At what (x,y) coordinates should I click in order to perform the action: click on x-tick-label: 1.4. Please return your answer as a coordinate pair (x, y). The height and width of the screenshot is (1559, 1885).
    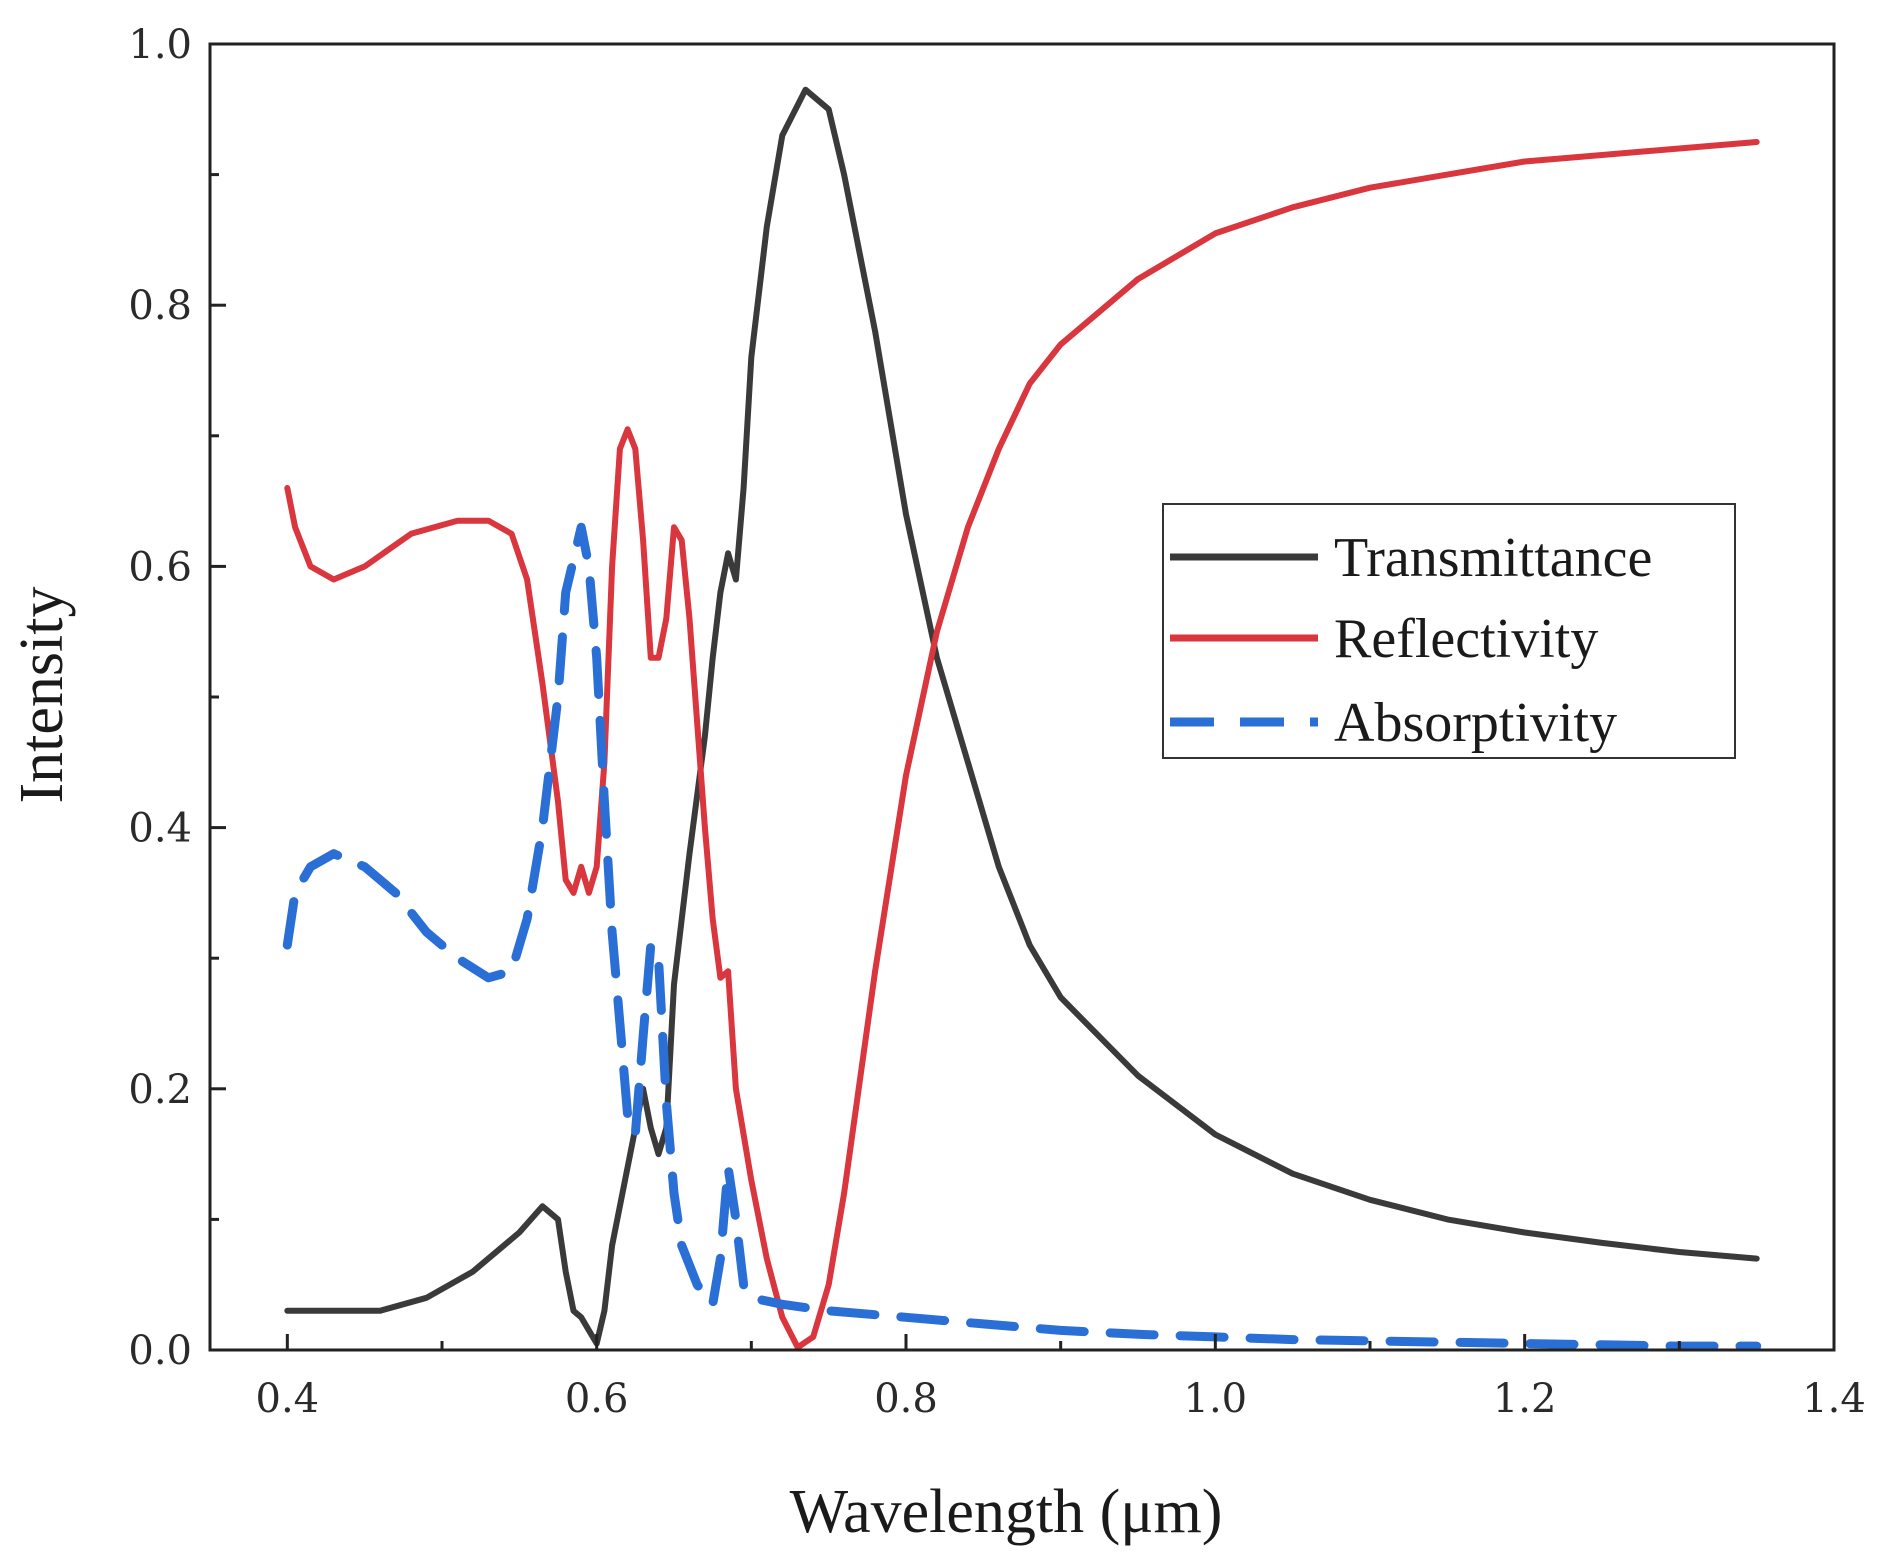
    Looking at the image, I should click on (1834, 1399).